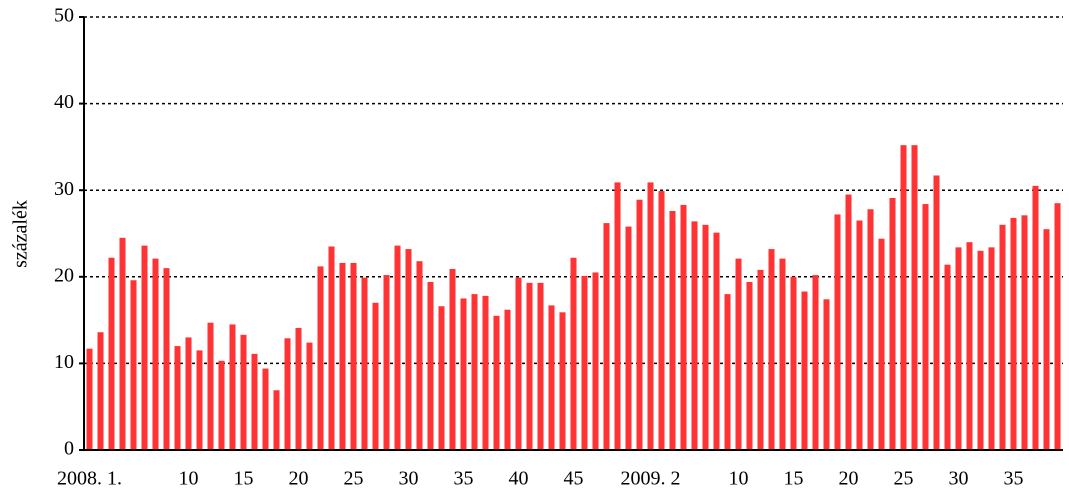  Describe the element at coordinates (64, 275) in the screenshot. I see `y-tick-label: 20` at that location.